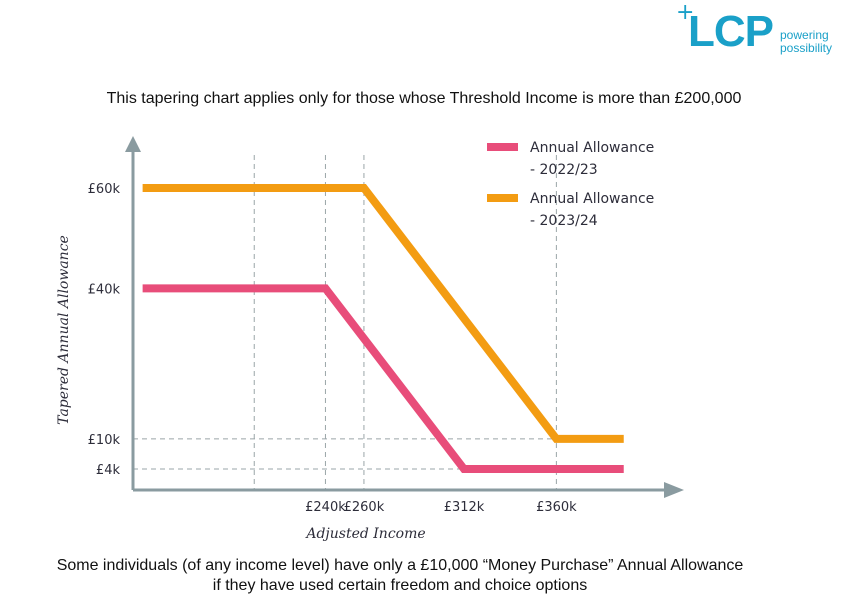  What do you see at coordinates (104, 440) in the screenshot?
I see `y-tick-label: £10k` at bounding box center [104, 440].